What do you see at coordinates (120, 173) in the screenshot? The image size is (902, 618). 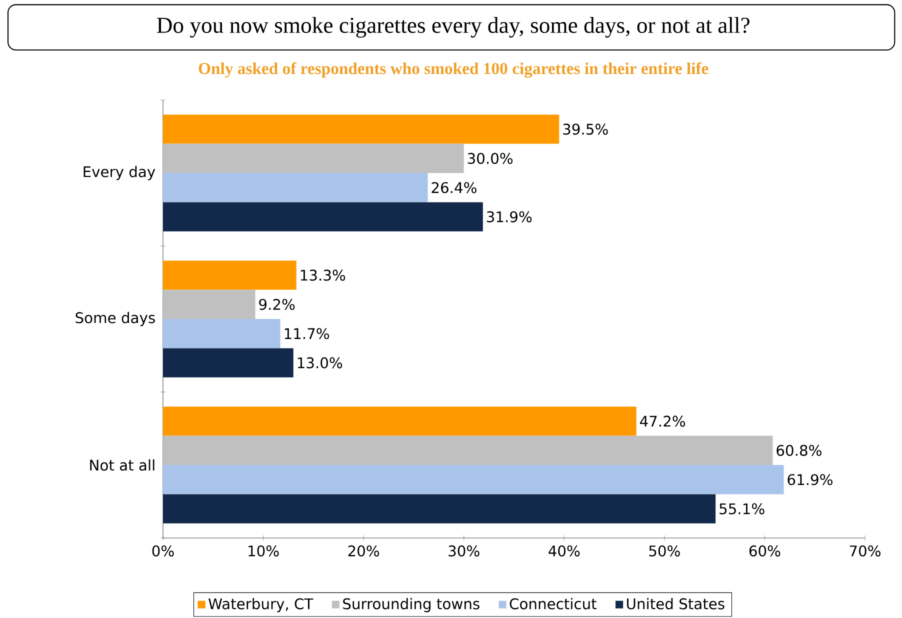 I see `y-tick-label: Every day` at bounding box center [120, 173].